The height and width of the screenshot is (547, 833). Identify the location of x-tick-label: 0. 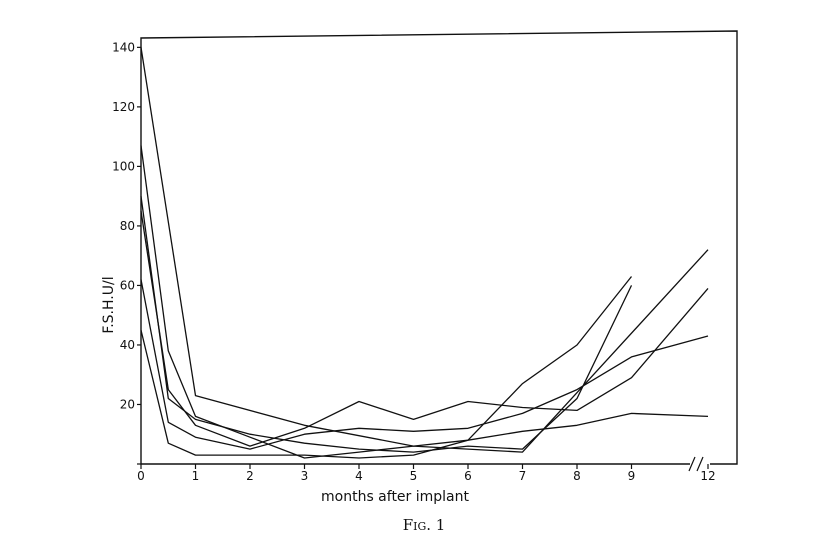
(141, 476).